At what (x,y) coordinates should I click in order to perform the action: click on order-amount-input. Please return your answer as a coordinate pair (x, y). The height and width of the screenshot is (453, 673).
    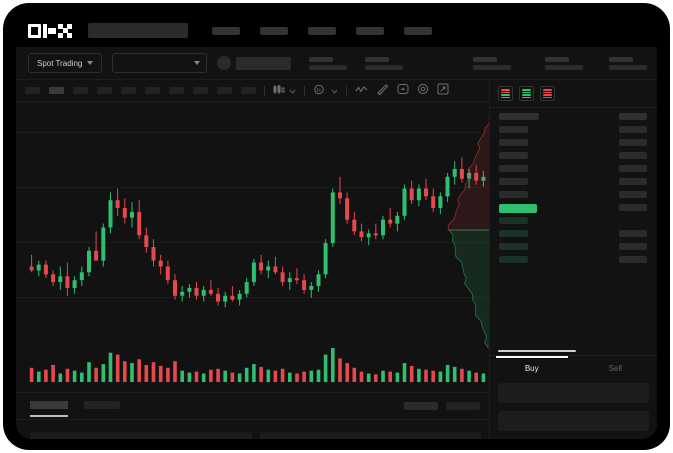
    Looking at the image, I should click on (573, 421).